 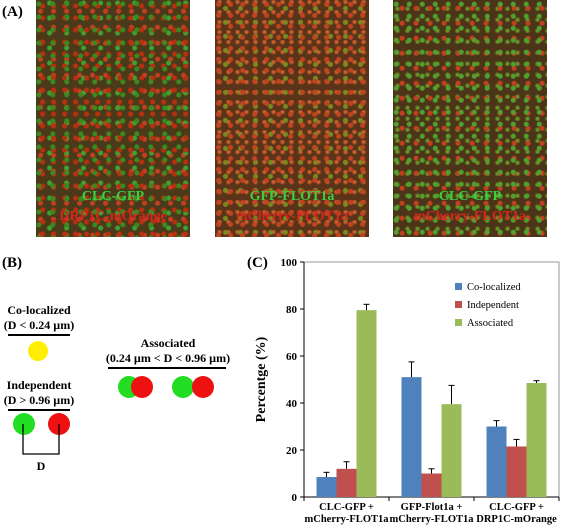 What do you see at coordinates (168, 343) in the screenshot?
I see `associated-title: Associated` at bounding box center [168, 343].